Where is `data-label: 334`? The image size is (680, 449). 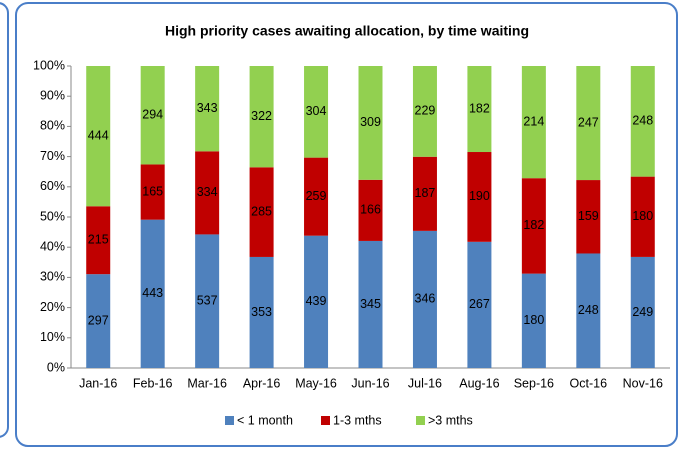
data-label: 334 is located at coordinates (207, 192).